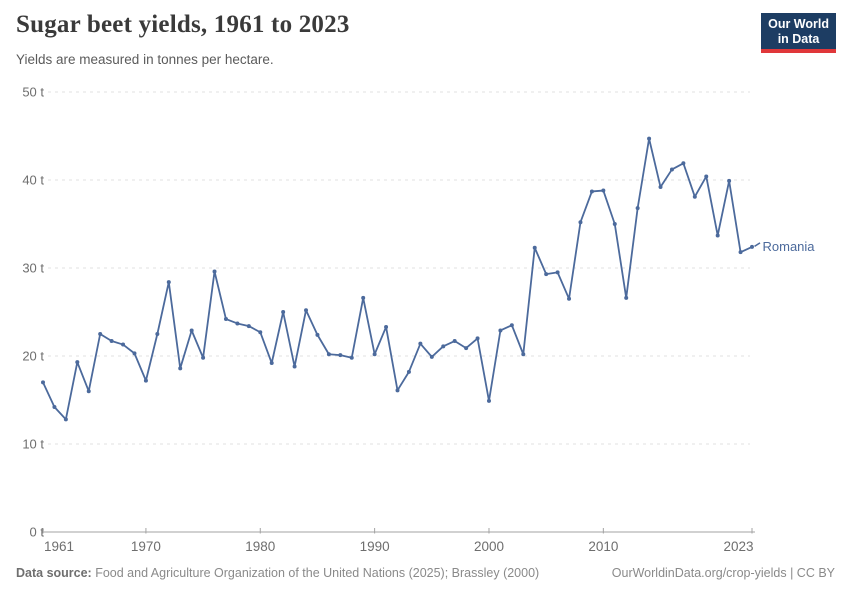 This screenshot has width=850, height=600. What do you see at coordinates (798, 38) in the screenshot?
I see `owid-logo-line2: in Data` at bounding box center [798, 38].